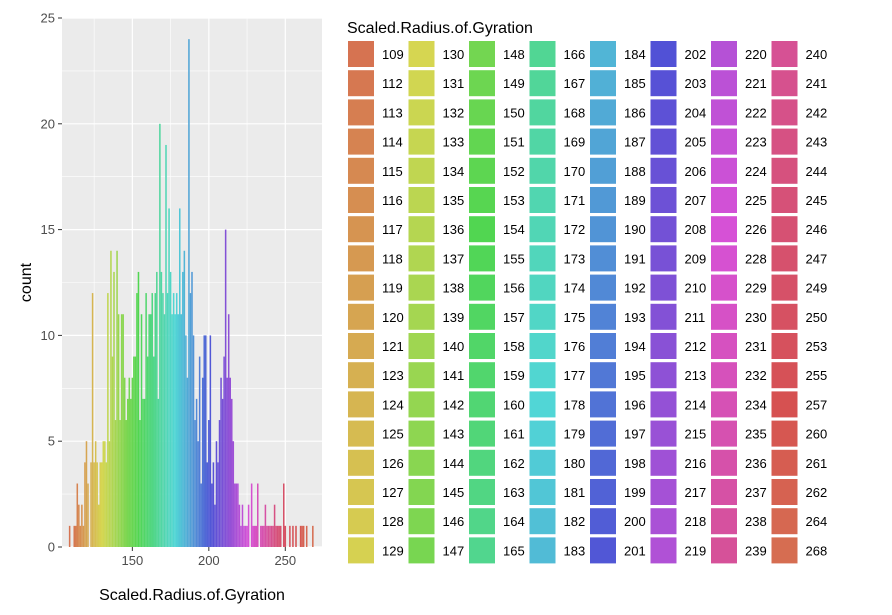  I want to click on legend-label-123: 123, so click(393, 375).